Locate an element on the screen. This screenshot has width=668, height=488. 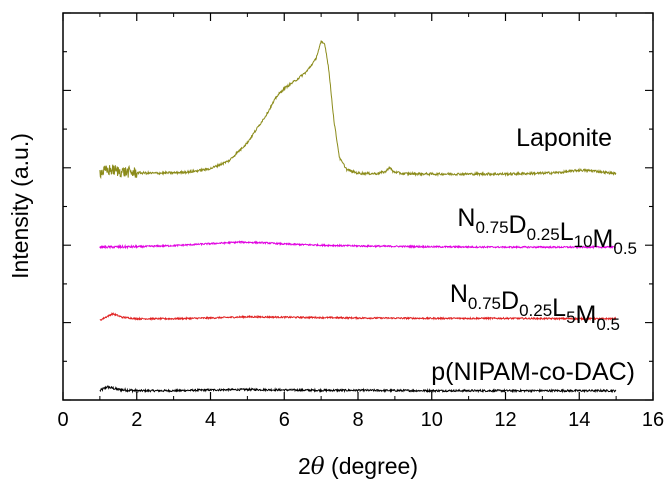
series-line-l10 is located at coordinates (358, 245).